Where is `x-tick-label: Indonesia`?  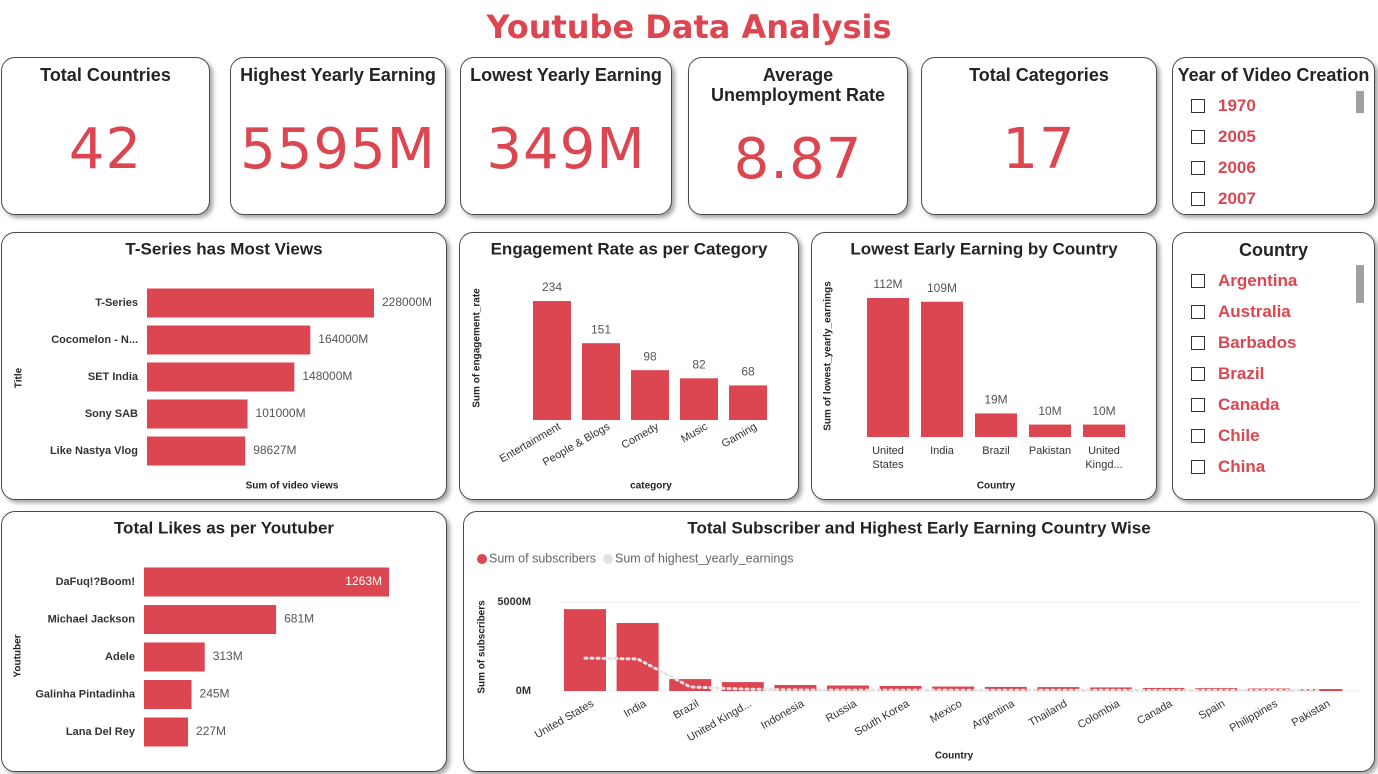
x-tick-label: Indonesia is located at coordinates (783, 714).